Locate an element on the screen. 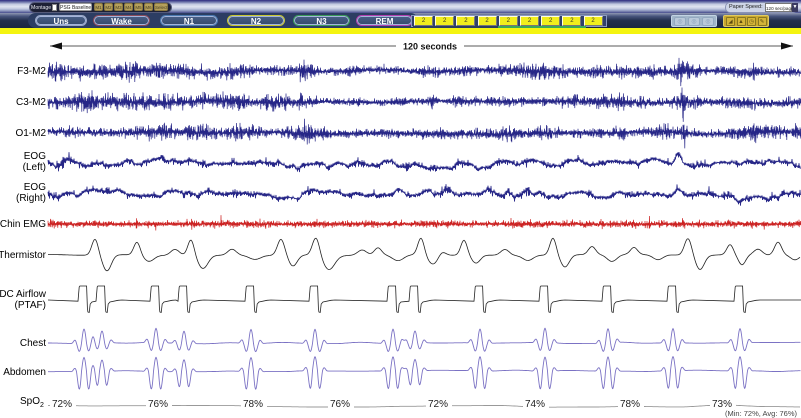 The height and width of the screenshot is (418, 801). svg-text: 120 seconds is located at coordinates (430, 47).